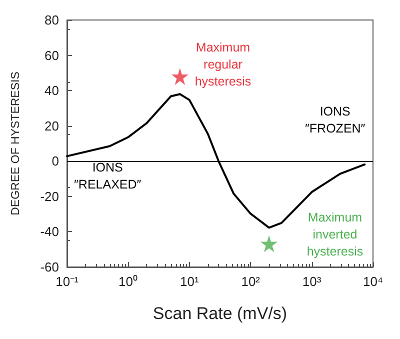 This screenshot has height=339, width=400. I want to click on annotation: Maximum regular hysteresis, so click(223, 64).